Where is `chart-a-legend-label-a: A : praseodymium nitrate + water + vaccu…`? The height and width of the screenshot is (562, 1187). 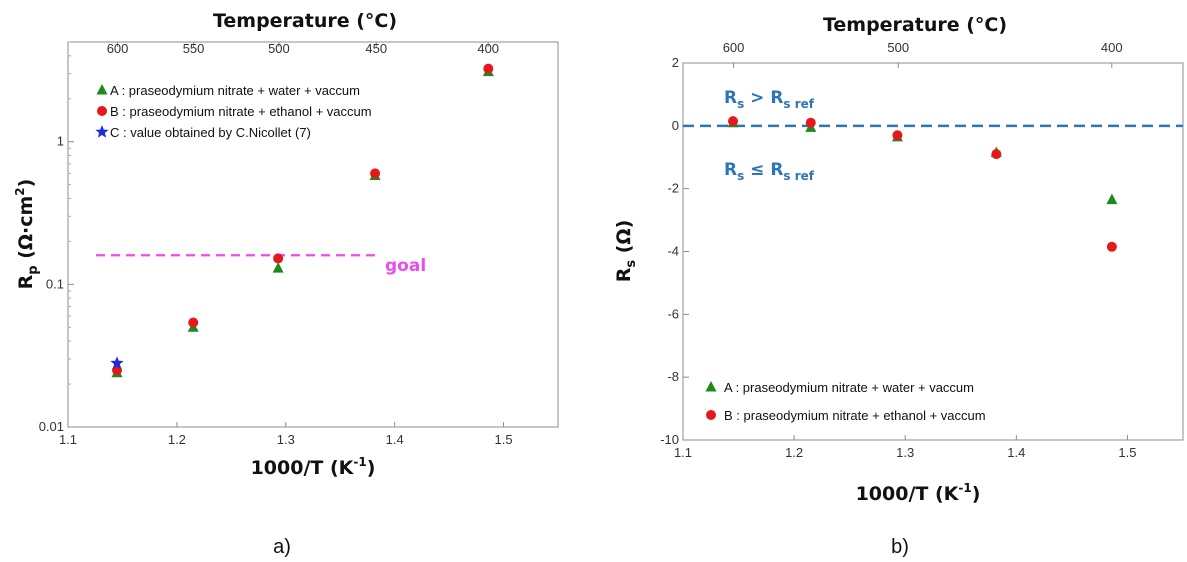
chart-a-legend-label-a: A : praseodymium nitrate + water + vaccu… is located at coordinates (235, 90).